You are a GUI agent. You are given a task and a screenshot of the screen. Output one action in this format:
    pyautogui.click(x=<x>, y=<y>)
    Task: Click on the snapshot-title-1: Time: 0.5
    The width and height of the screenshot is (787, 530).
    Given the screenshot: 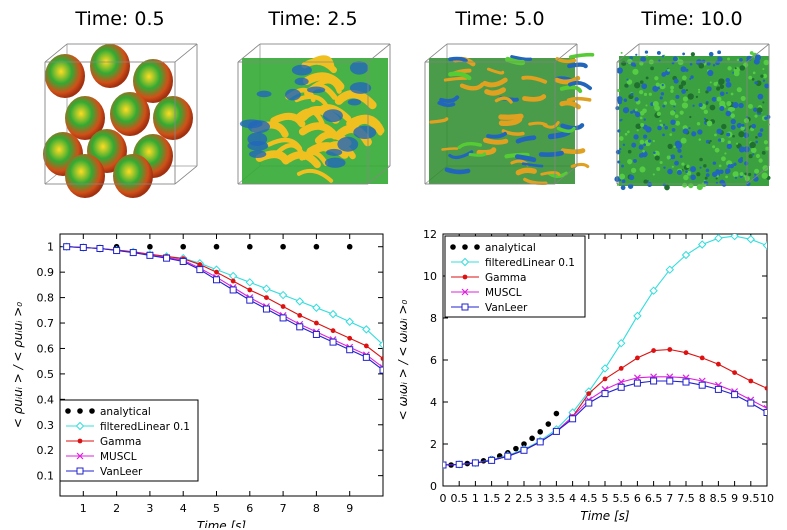 What is the action you would take?
    pyautogui.click(x=120, y=19)
    